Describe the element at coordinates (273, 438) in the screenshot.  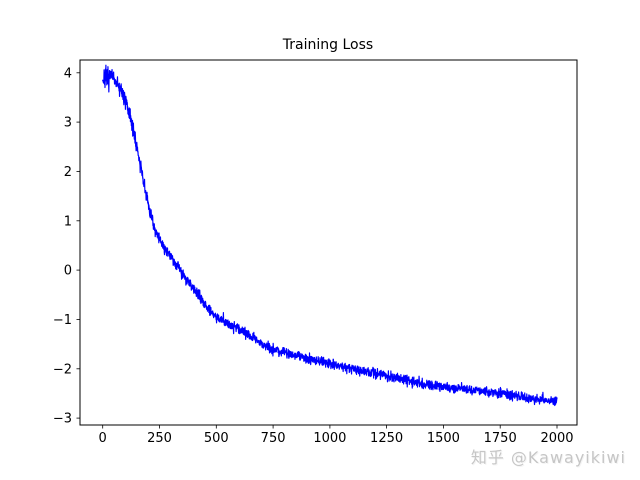
I see `x-tick-label: 750` at that location.